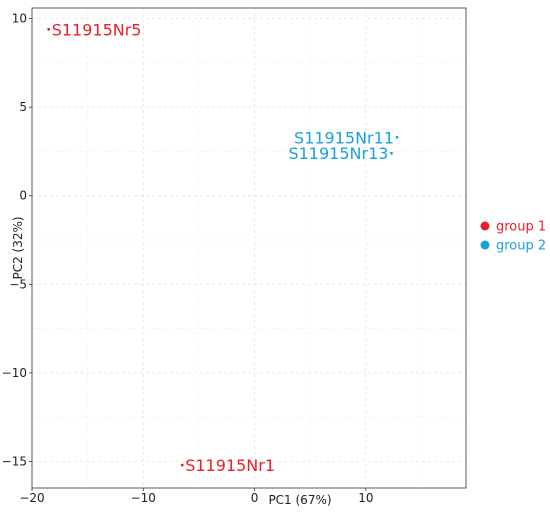 The height and width of the screenshot is (516, 550). Describe the element at coordinates (521, 246) in the screenshot. I see `legend-entry: group 2` at that location.